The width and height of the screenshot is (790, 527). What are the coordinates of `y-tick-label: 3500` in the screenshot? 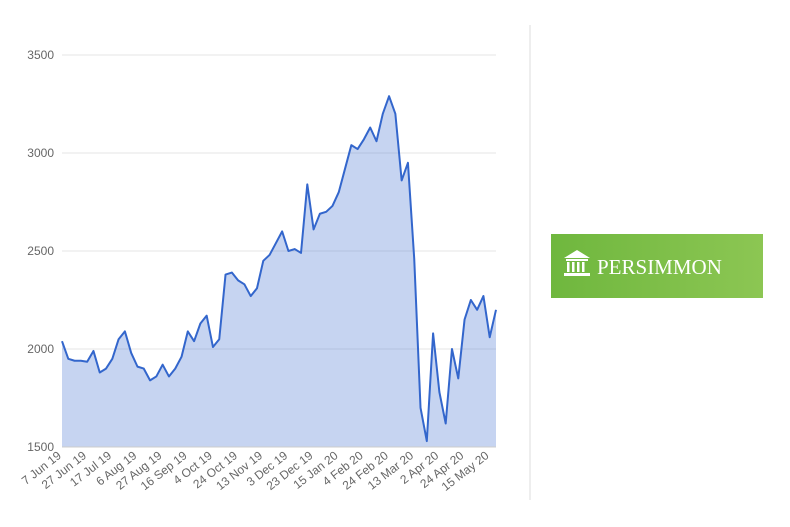 It's located at (40, 55).